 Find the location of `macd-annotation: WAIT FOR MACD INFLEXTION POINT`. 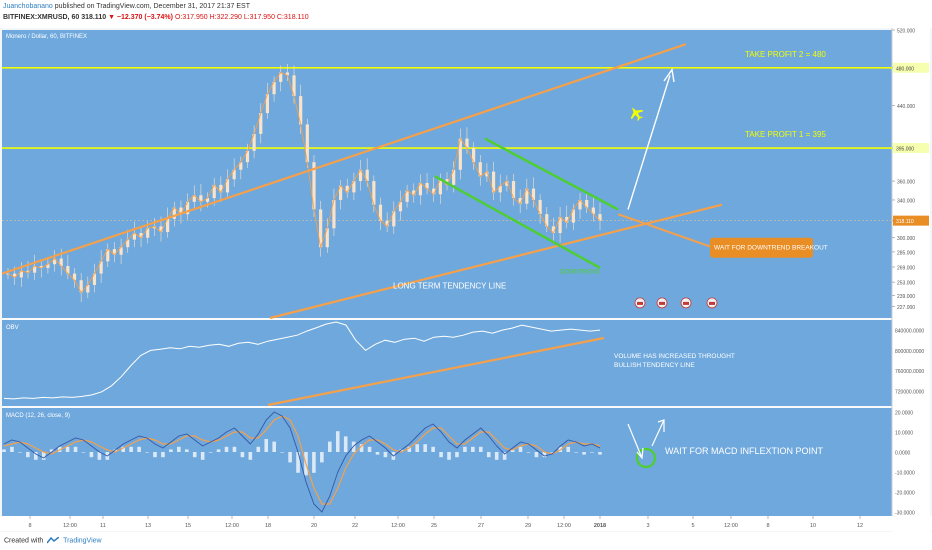

macd-annotation: WAIT FOR MACD INFLEXTION POINT is located at coordinates (744, 451).